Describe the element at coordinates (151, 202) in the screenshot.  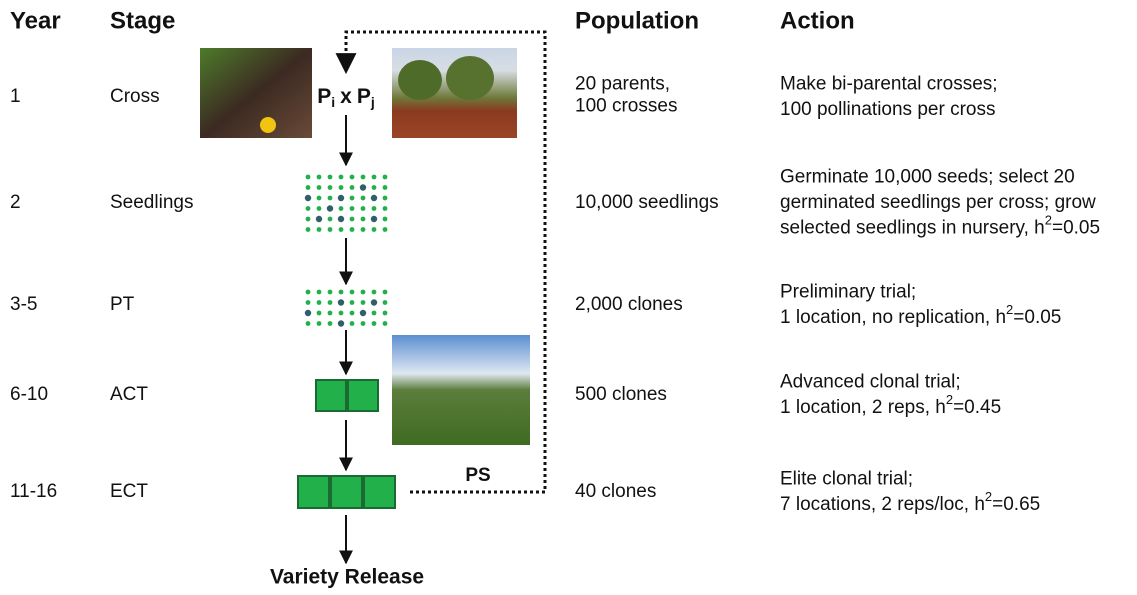
I see `stage: Seedlings` at that location.